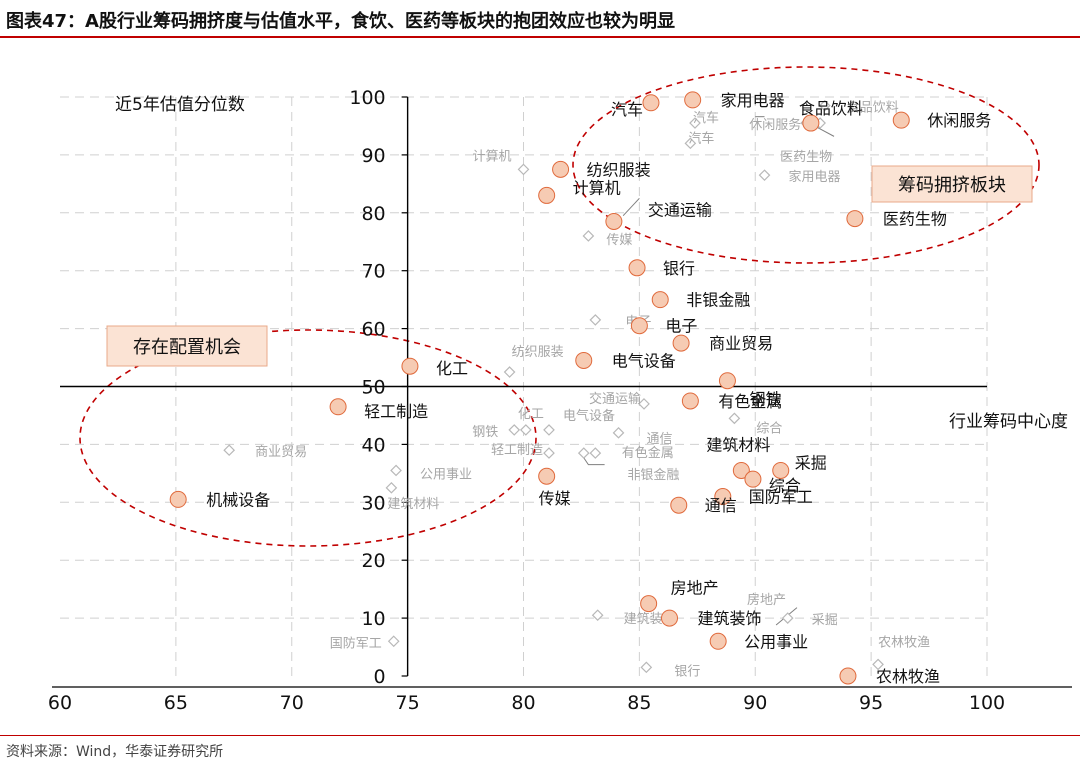 Image resolution: width=1080 pixels, height=767 pixels. Describe the element at coordinates (356, 643) in the screenshot. I see `diamond-marker-label: 国防军工` at that location.